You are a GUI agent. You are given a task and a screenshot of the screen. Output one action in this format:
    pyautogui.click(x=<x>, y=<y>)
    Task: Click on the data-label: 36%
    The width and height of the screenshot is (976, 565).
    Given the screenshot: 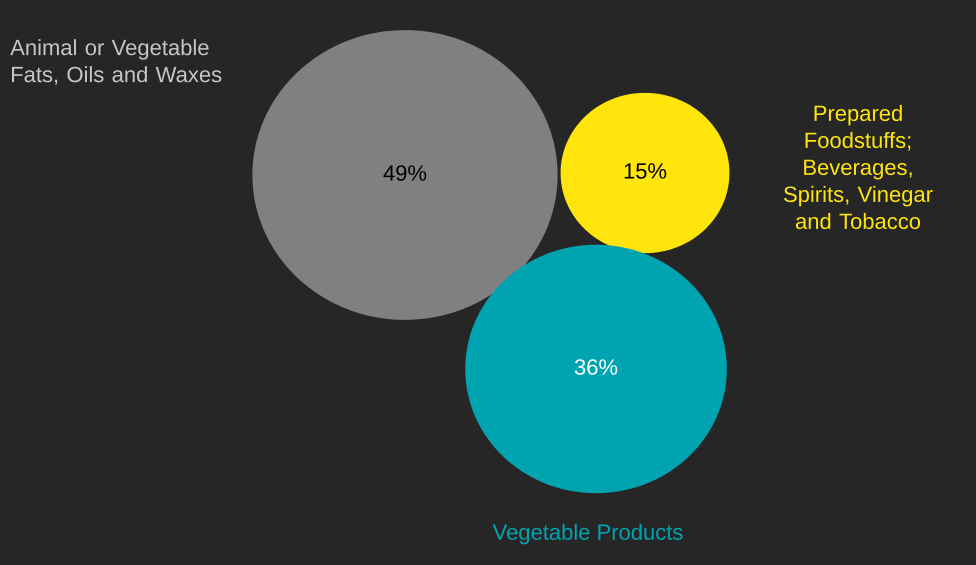 What is the action you would take?
    pyautogui.click(x=596, y=367)
    